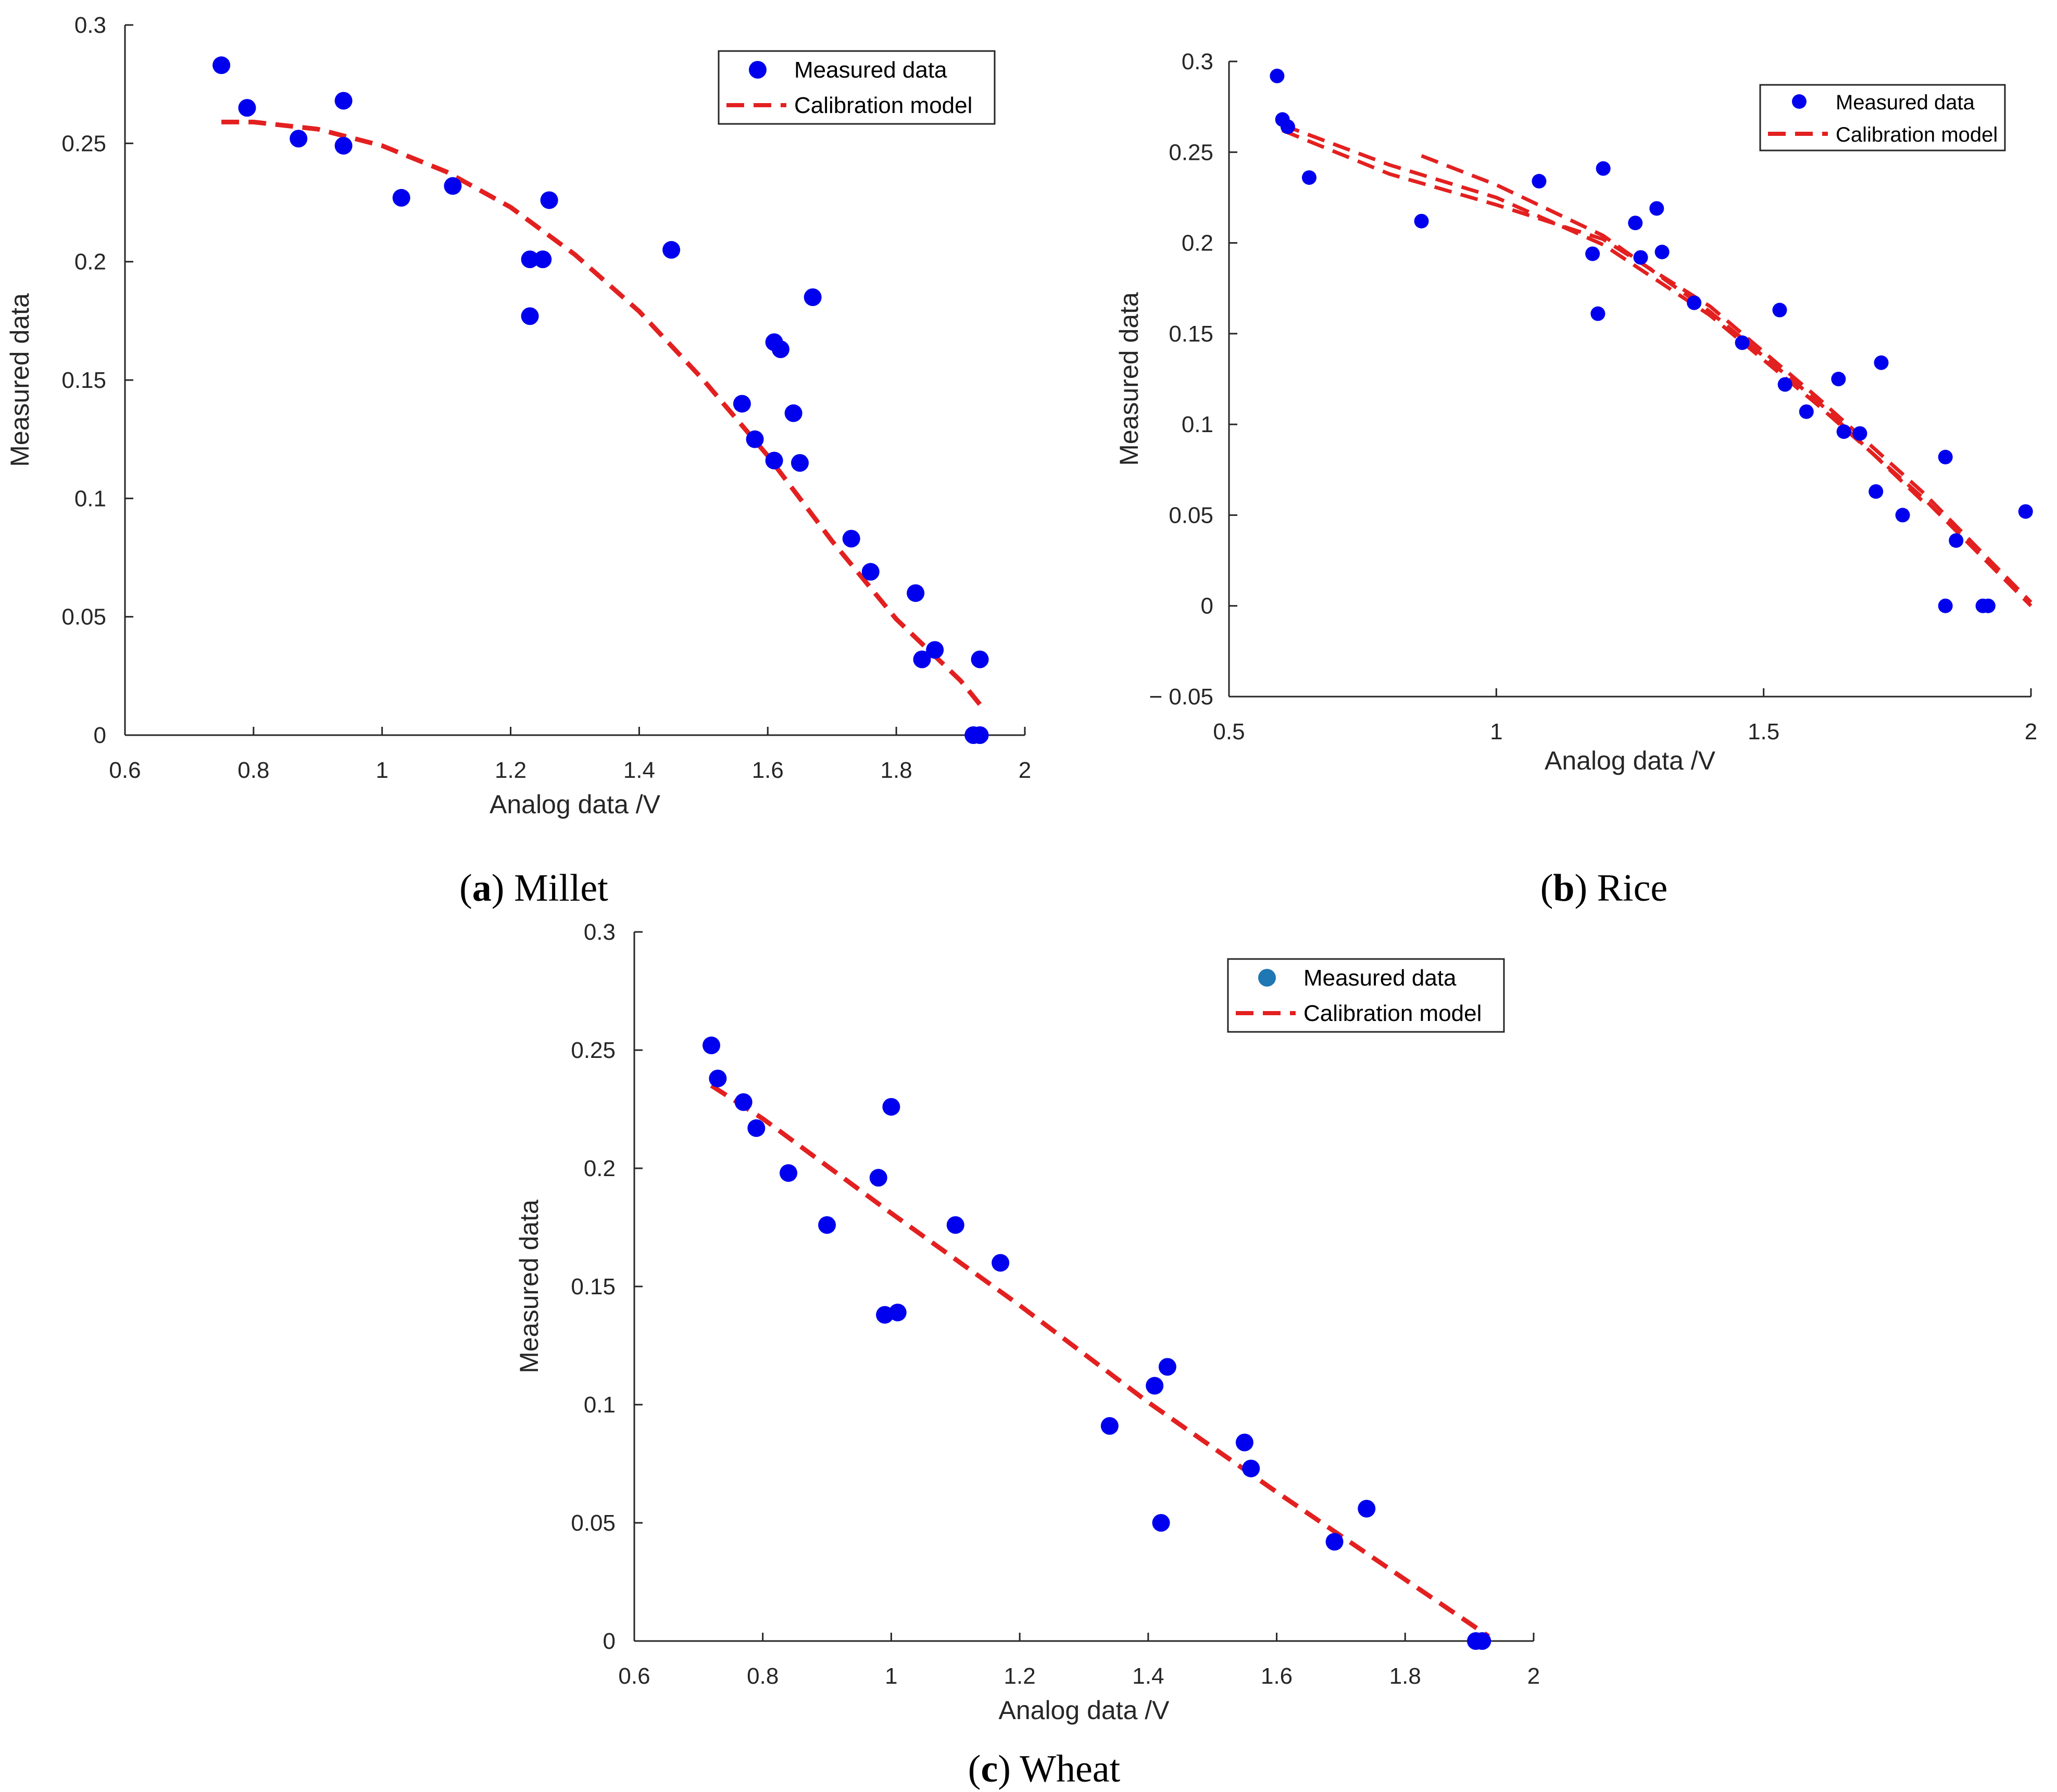  I want to click on caption-paren: ), so click(1586, 888).